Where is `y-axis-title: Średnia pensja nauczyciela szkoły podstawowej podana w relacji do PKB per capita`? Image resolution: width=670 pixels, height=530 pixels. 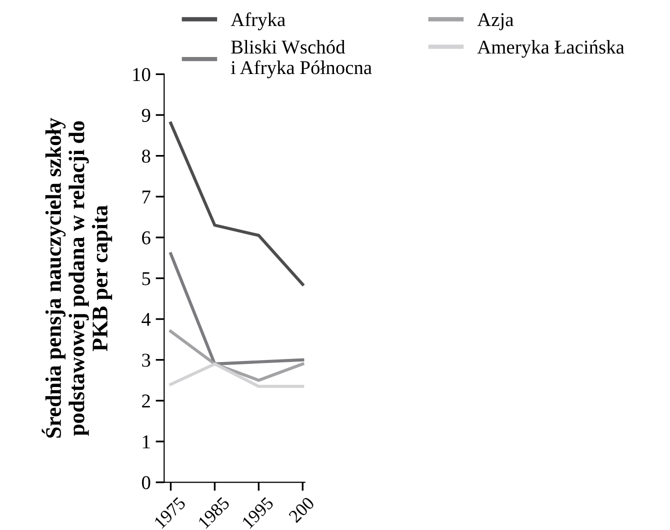
y-axis-title: Średnia pensja nauczyciela szkoły podstawowej podana w relacji do PKB per capita is located at coordinates (77, 278).